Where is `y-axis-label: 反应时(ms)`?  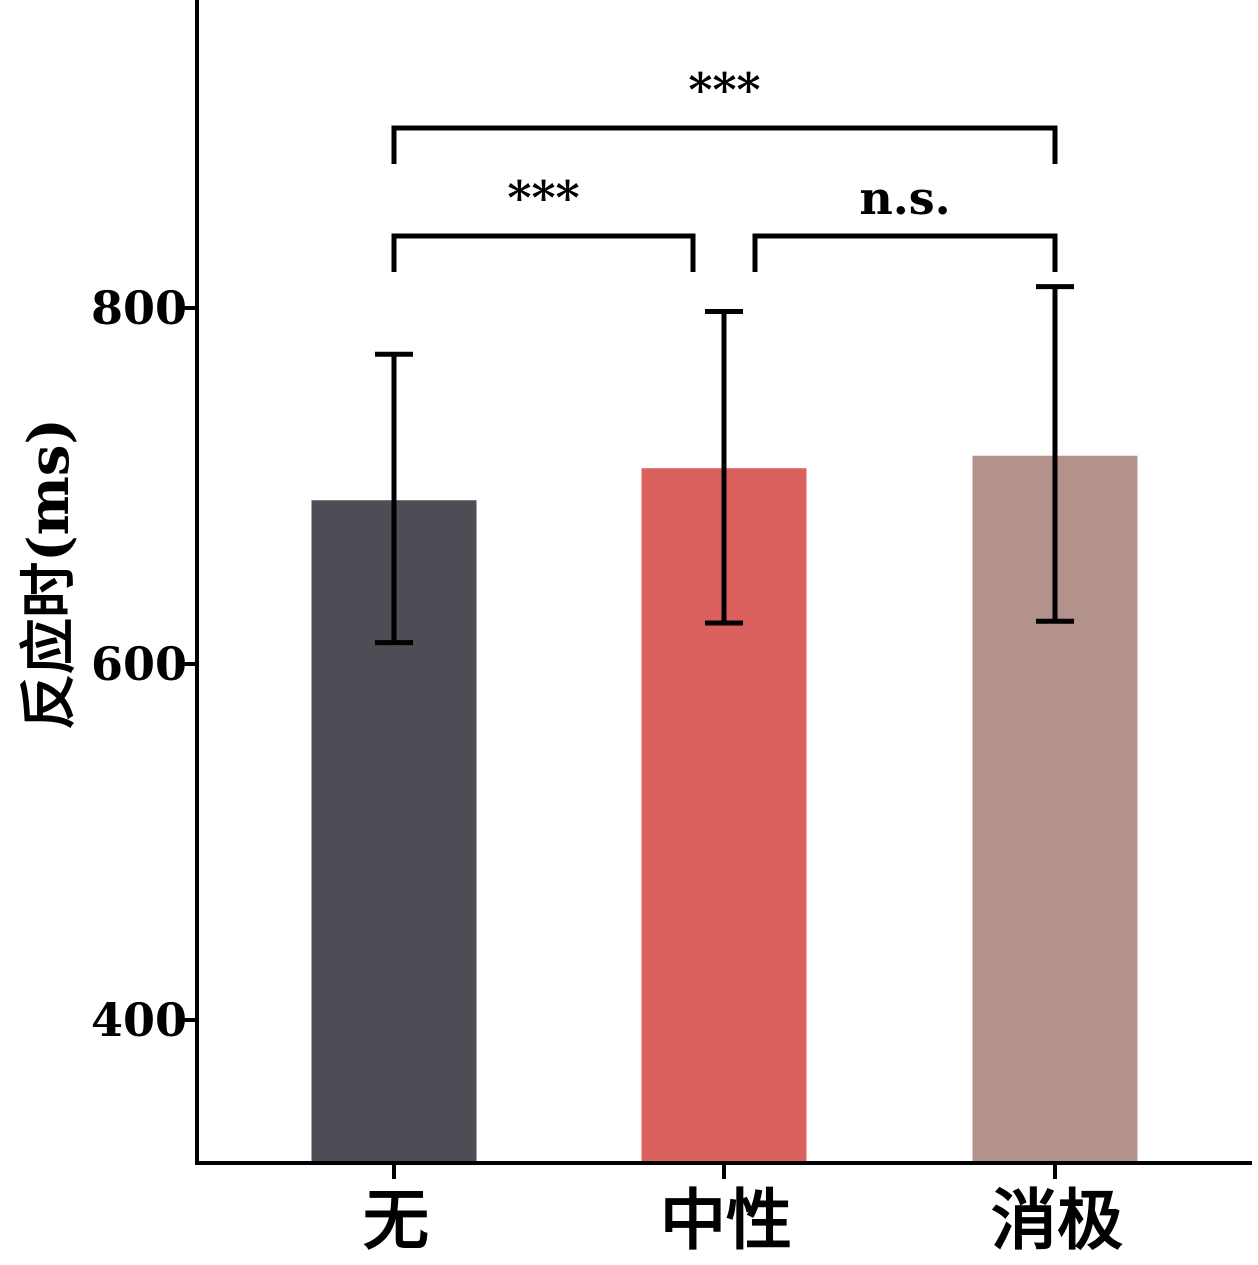
y-axis-label: 反应时(ms) is located at coordinates (49, 574).